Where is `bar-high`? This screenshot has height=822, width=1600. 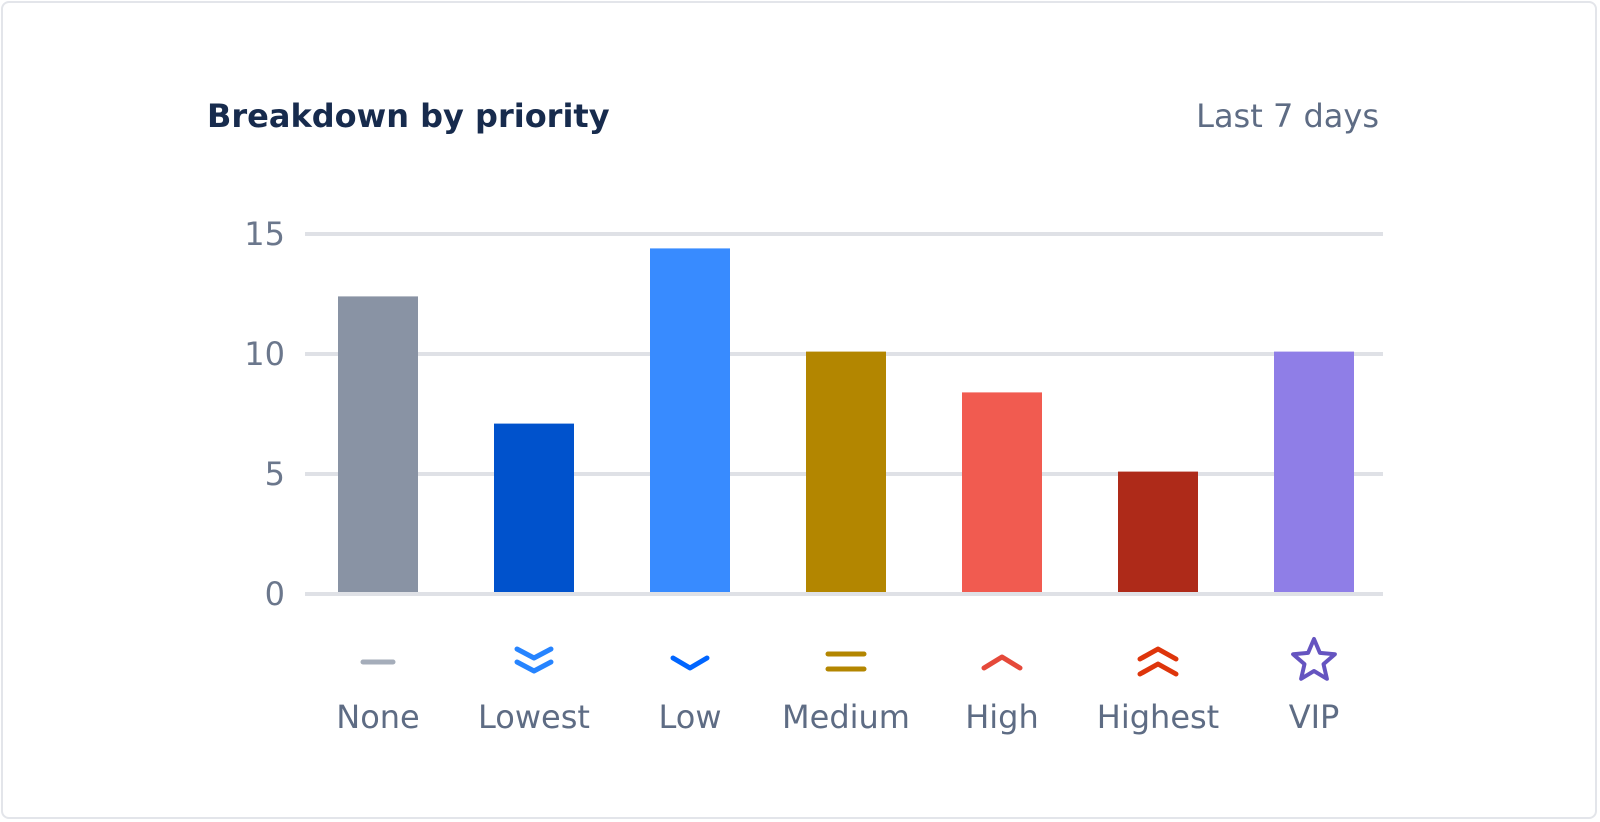 bar-high is located at coordinates (1002, 492).